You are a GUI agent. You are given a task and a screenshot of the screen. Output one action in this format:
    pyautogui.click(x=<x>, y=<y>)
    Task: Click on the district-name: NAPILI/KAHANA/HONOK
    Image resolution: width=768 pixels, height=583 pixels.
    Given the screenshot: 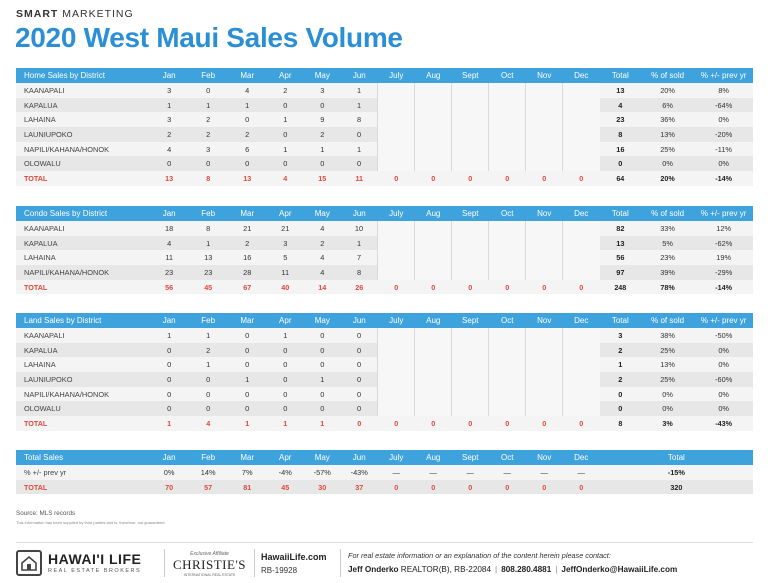 What is the action you would take?
    pyautogui.click(x=83, y=272)
    